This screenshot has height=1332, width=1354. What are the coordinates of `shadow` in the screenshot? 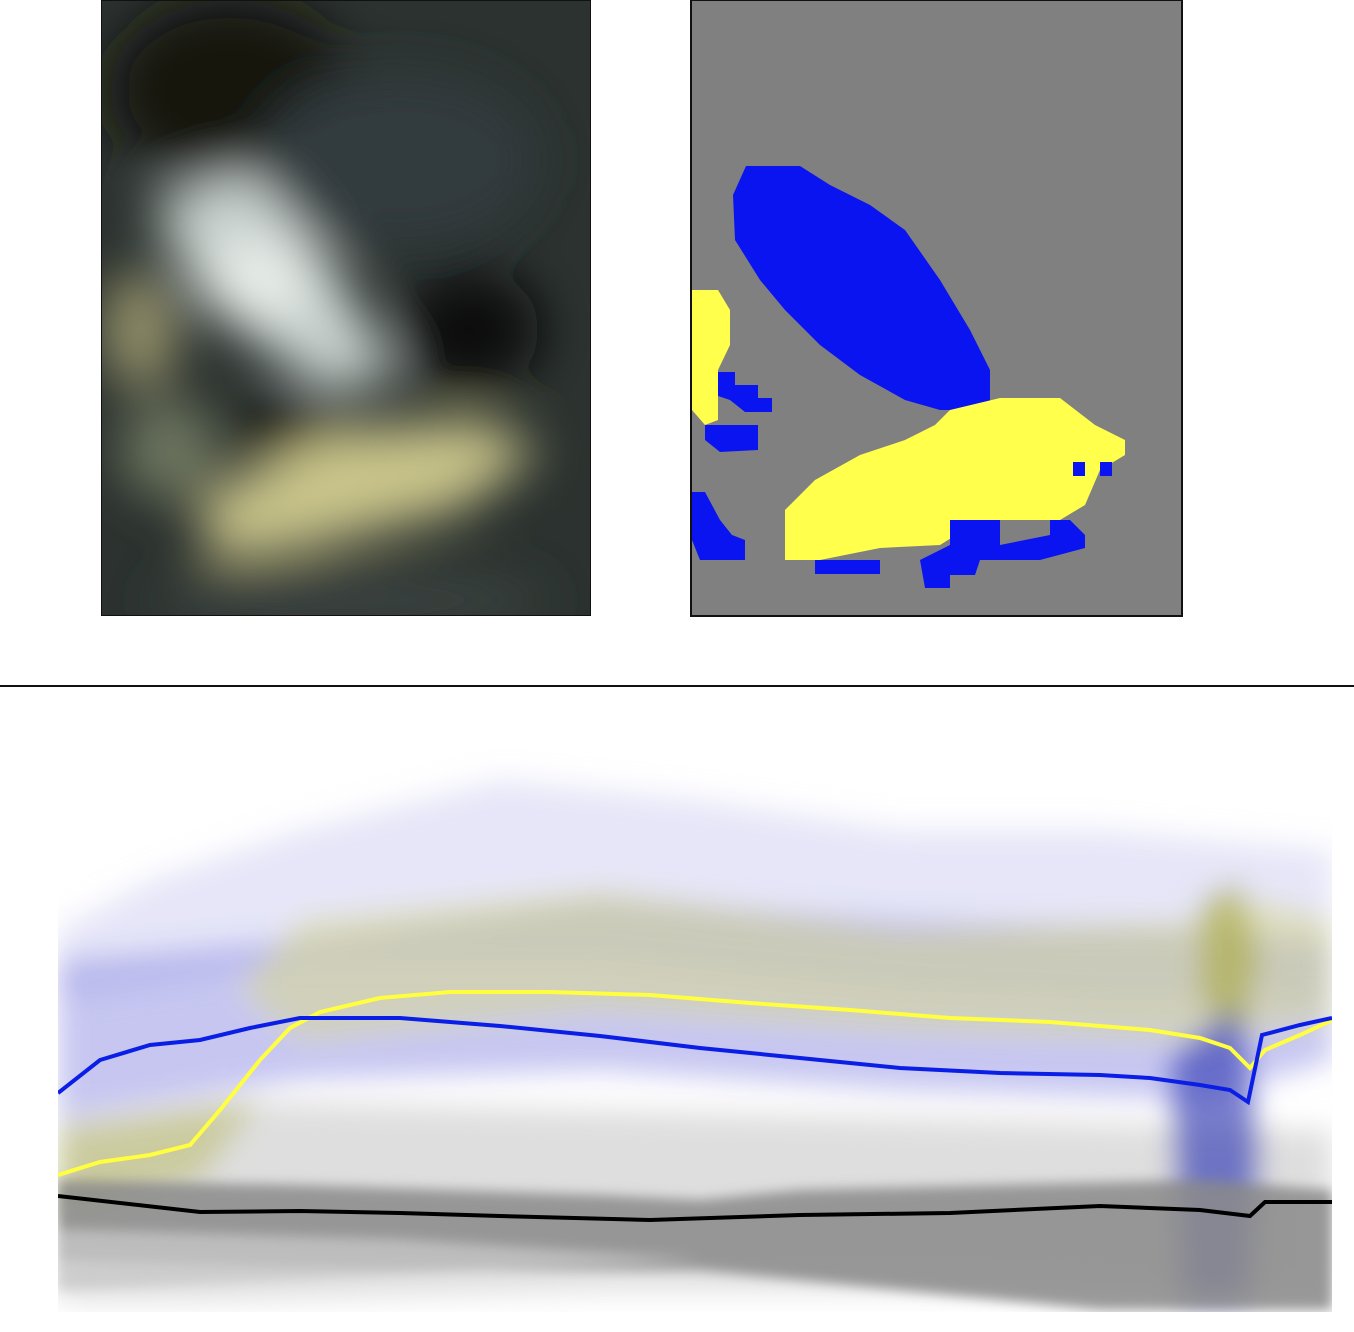 It's located at (470, 330).